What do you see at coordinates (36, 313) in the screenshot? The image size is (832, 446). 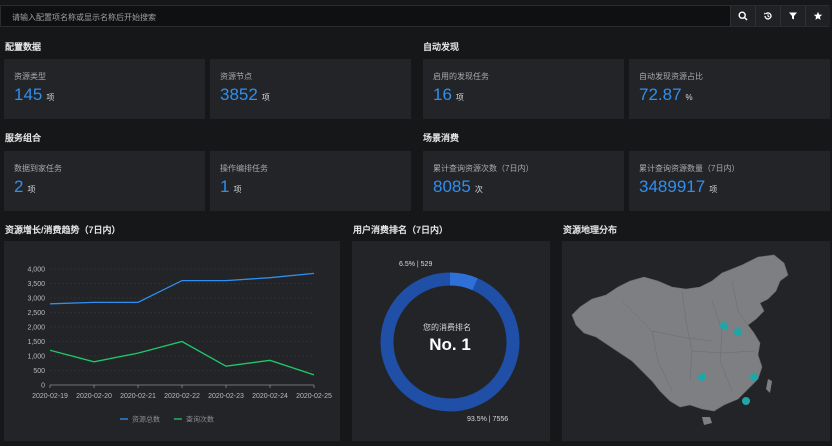 I see `y-tick-label: 2,500` at bounding box center [36, 313].